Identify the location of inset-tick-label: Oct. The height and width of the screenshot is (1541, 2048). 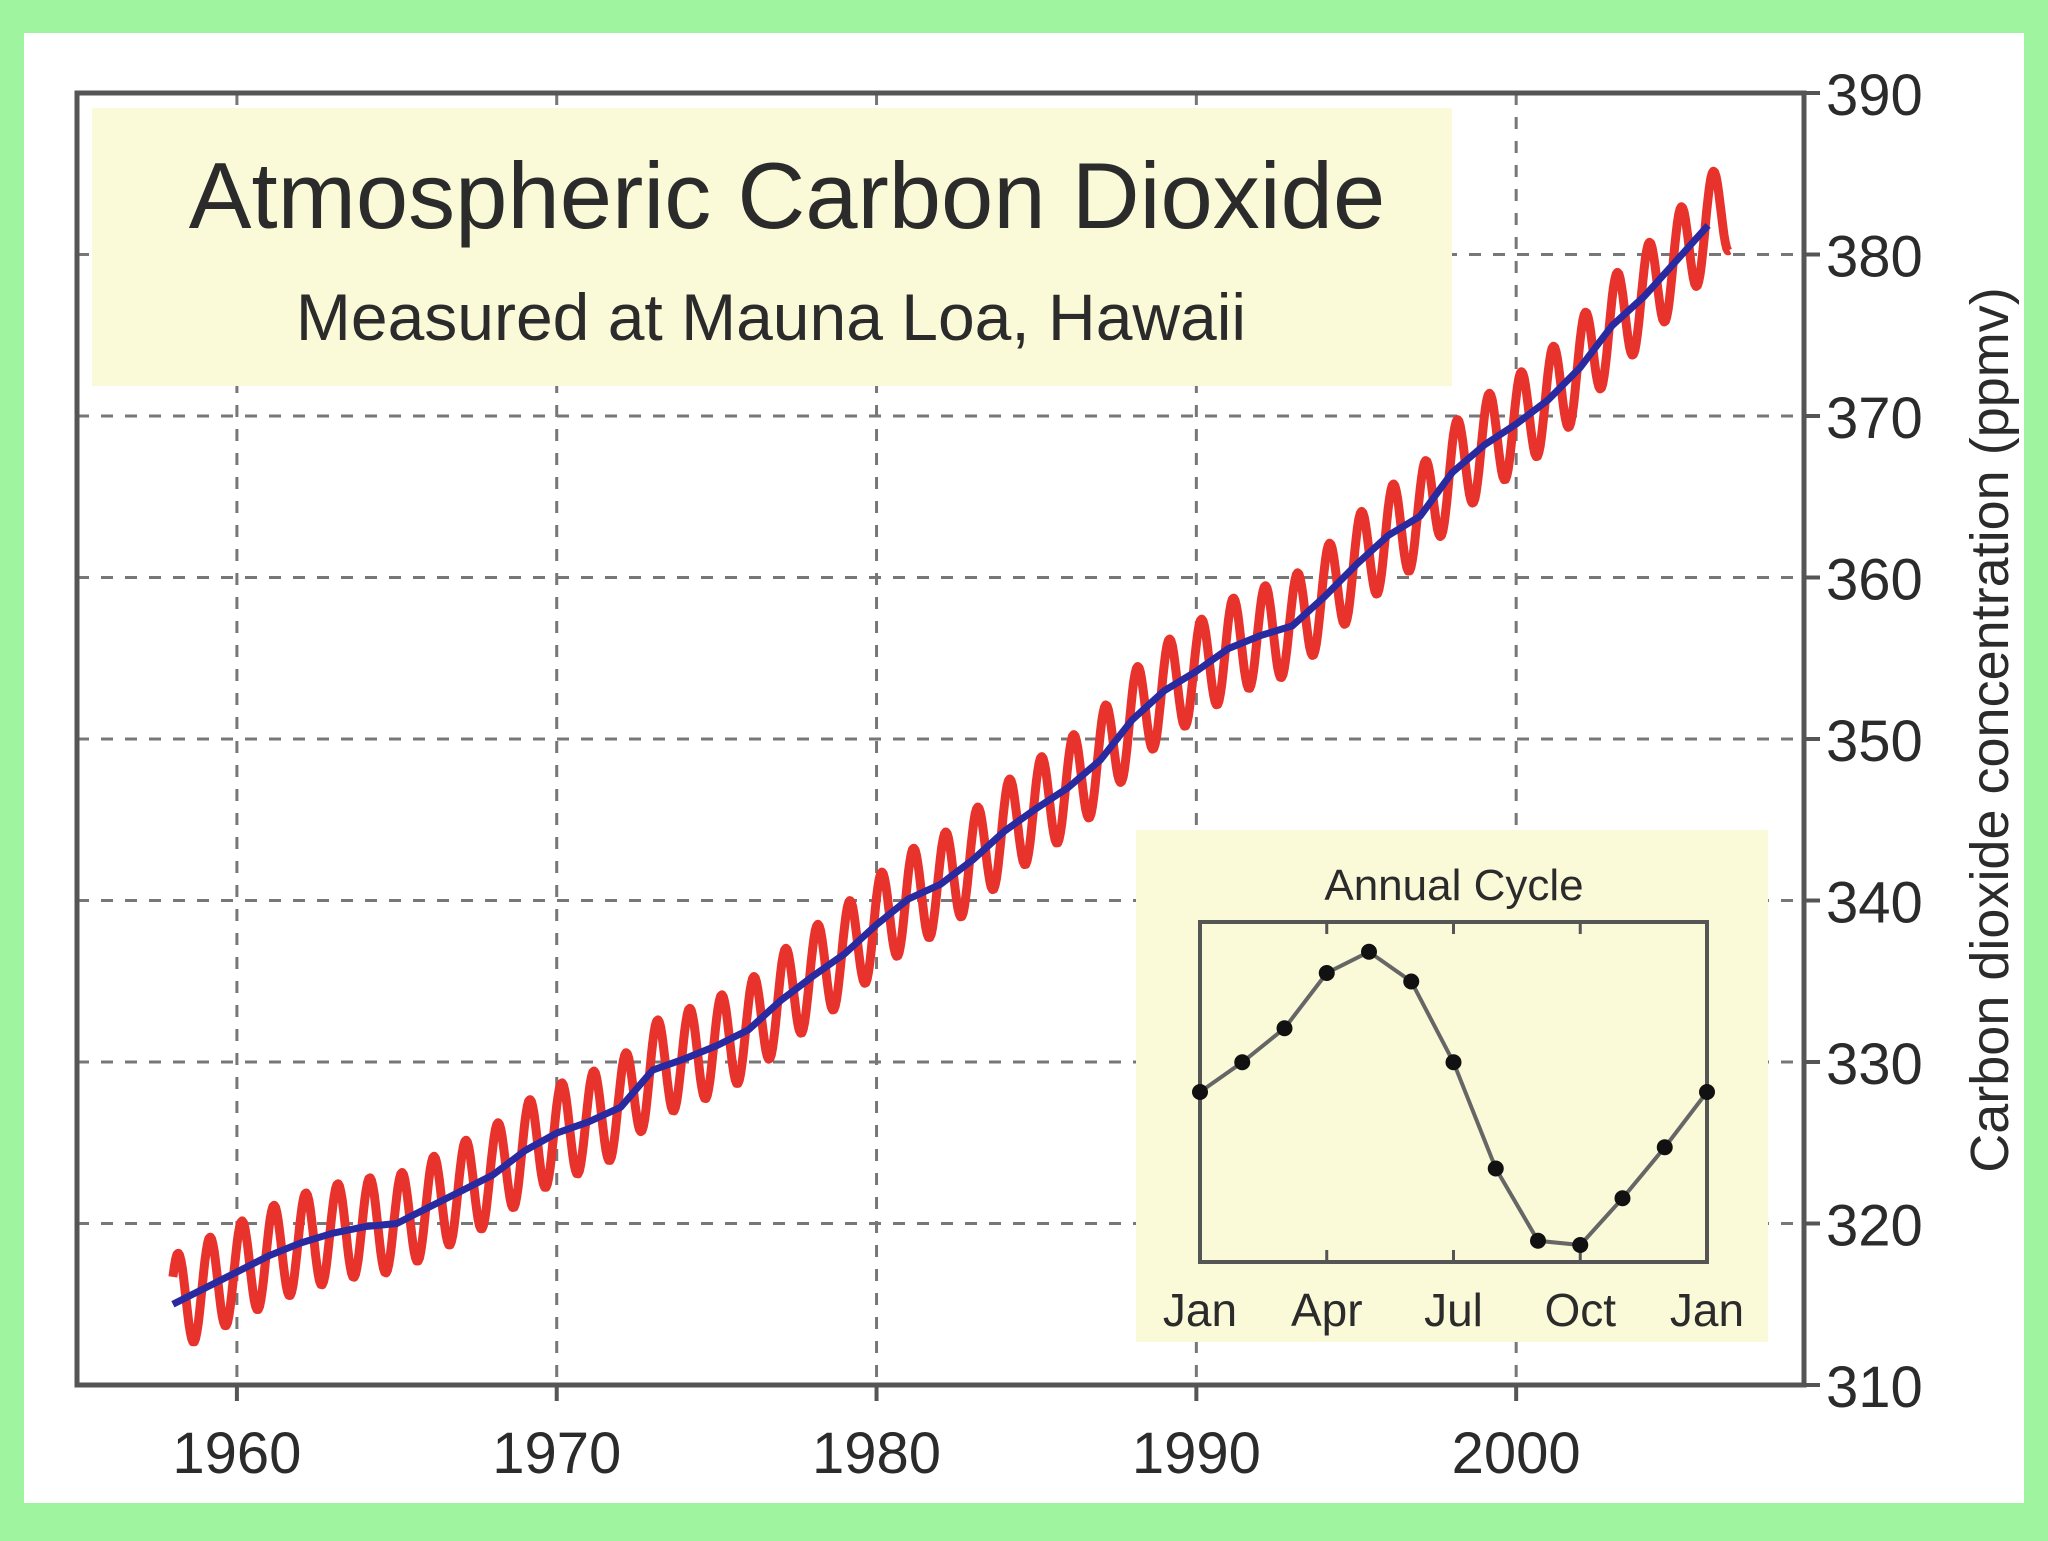
(1580, 1310).